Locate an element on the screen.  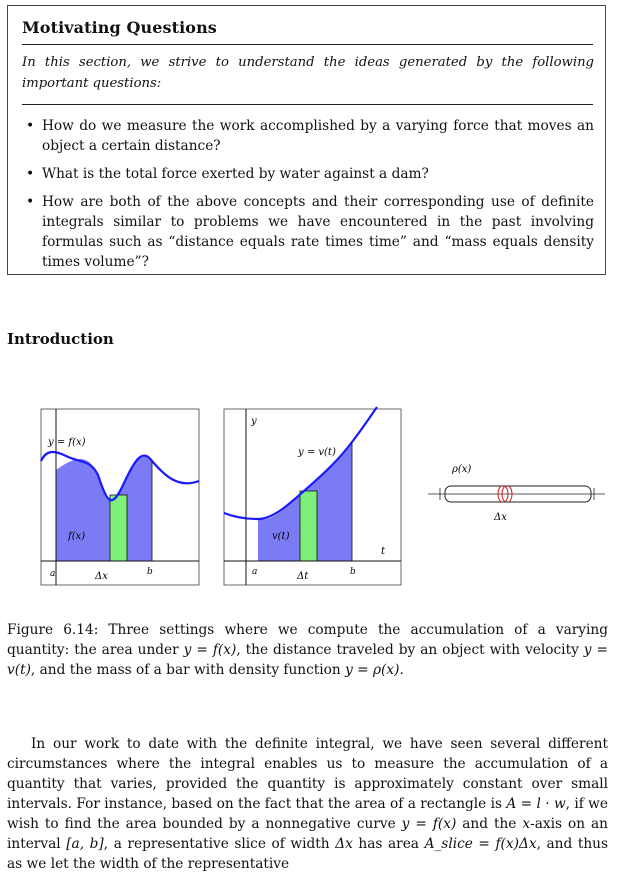
paragraph-text: and the is located at coordinates (489, 824).